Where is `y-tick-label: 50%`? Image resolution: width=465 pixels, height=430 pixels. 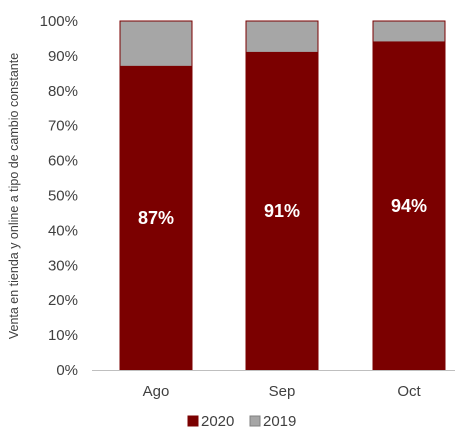
y-tick-label: 50% is located at coordinates (63, 196).